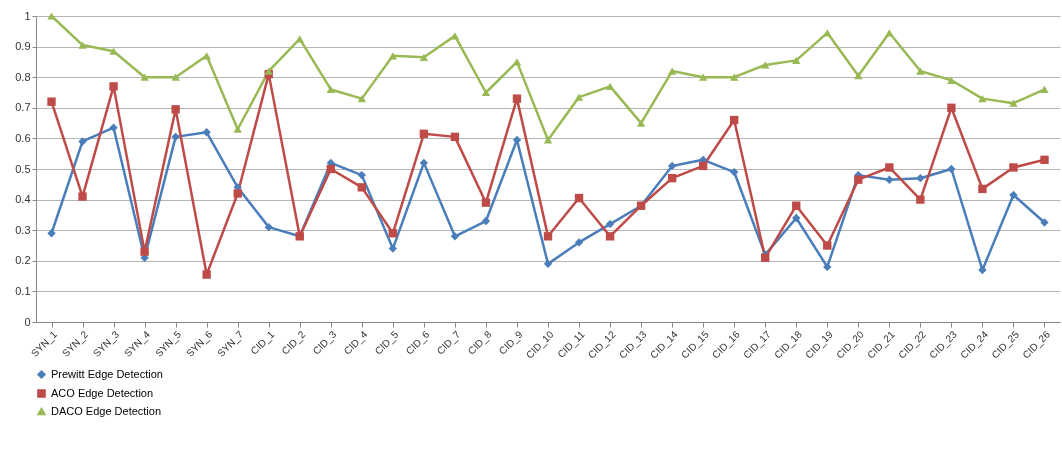  Describe the element at coordinates (106, 410) in the screenshot. I see `legend-label: DACO Edge Detection` at that location.